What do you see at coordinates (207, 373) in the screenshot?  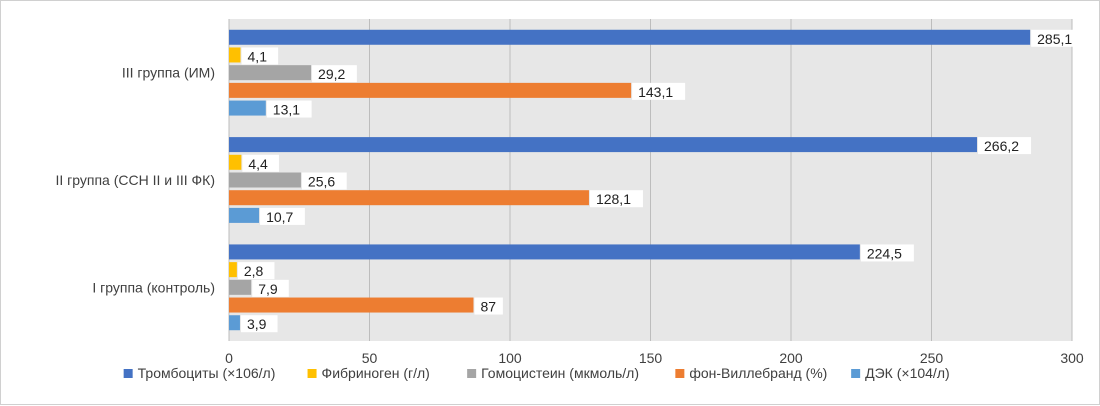 I see `legend-item: Тромбоциты (×106/л)` at bounding box center [207, 373].